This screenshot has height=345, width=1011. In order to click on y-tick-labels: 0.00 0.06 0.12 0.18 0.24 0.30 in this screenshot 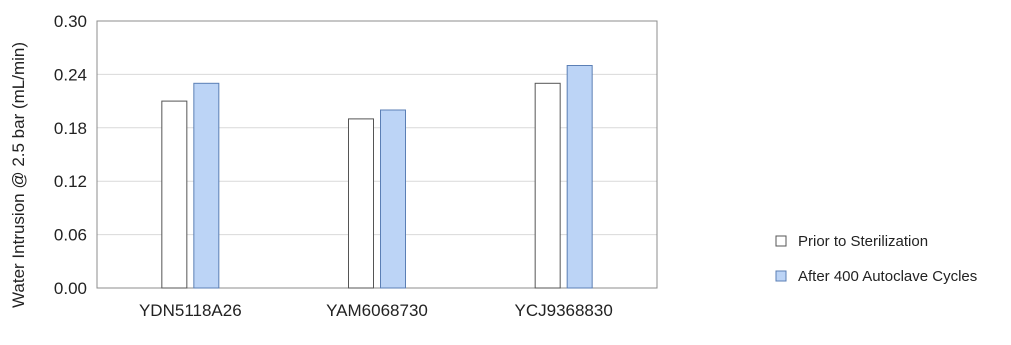, I will do `click(70, 155)`.